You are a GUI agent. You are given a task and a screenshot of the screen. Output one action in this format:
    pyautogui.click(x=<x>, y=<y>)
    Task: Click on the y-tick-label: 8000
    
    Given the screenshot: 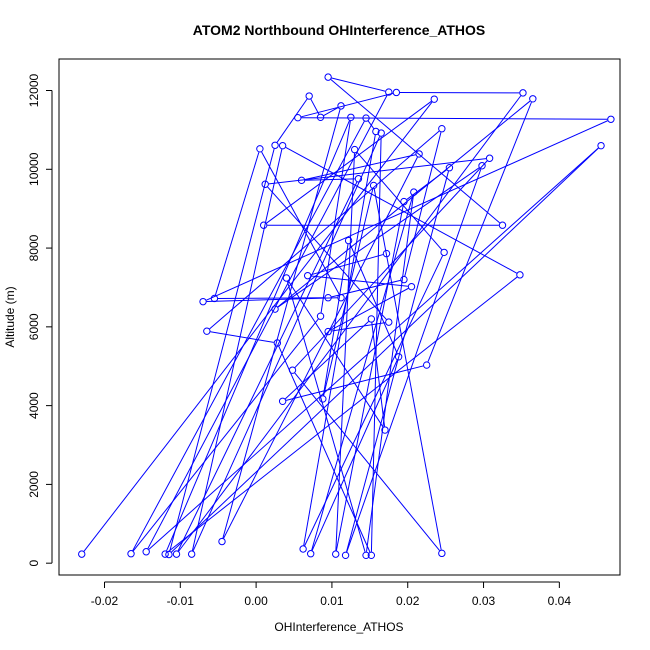 What is the action you would take?
    pyautogui.click(x=34, y=247)
    